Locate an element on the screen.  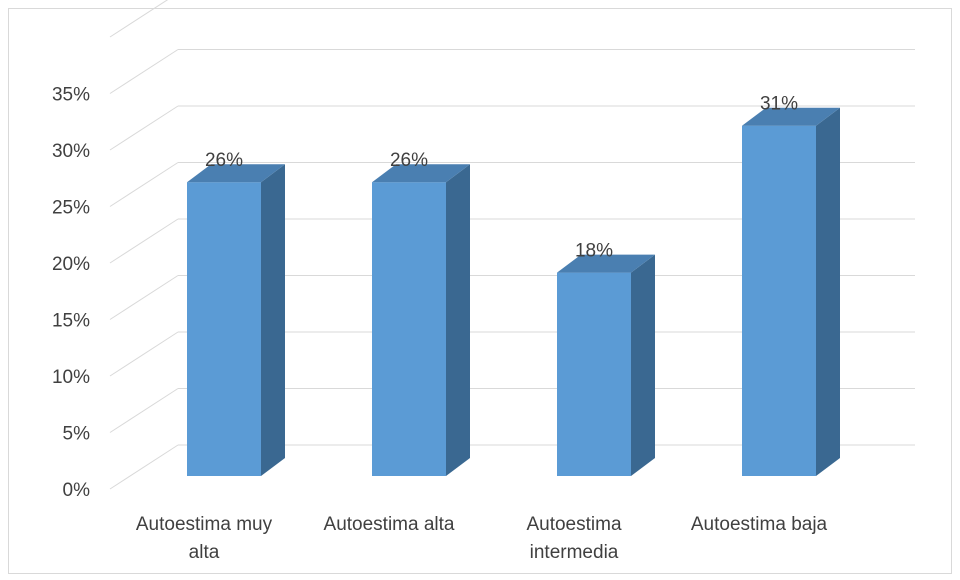
data-label: 18% is located at coordinates (594, 251).